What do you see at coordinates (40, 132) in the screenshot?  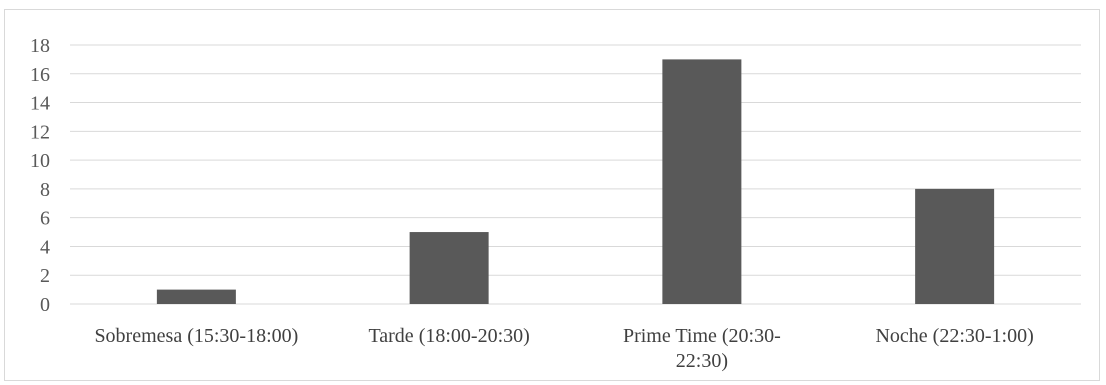 I see `y-tick-label: 12` at bounding box center [40, 132].